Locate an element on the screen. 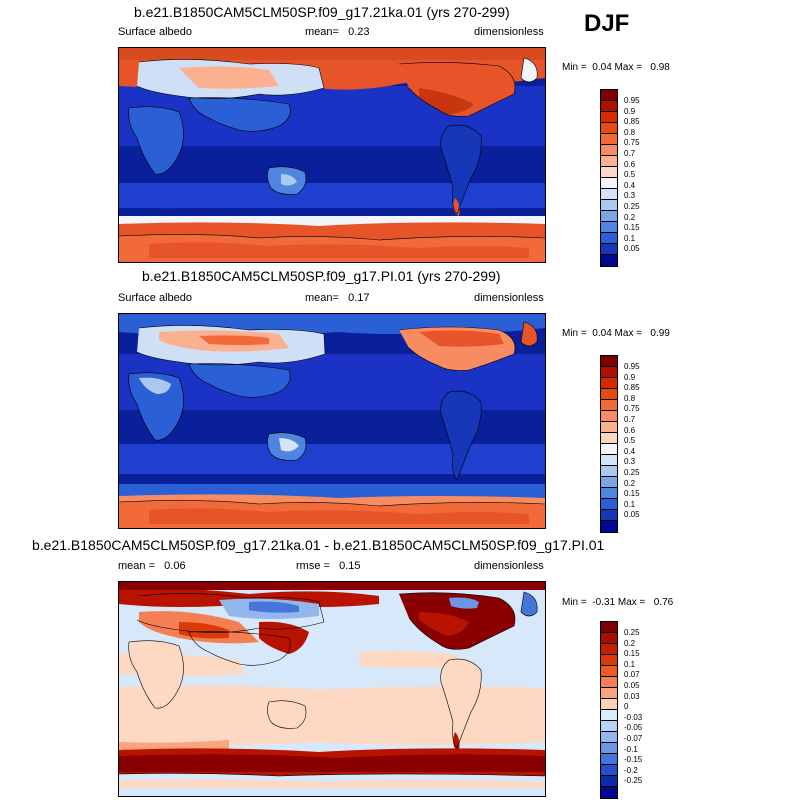 The width and height of the screenshot is (800, 800). panel2-units: dimensionless is located at coordinates (509, 298).